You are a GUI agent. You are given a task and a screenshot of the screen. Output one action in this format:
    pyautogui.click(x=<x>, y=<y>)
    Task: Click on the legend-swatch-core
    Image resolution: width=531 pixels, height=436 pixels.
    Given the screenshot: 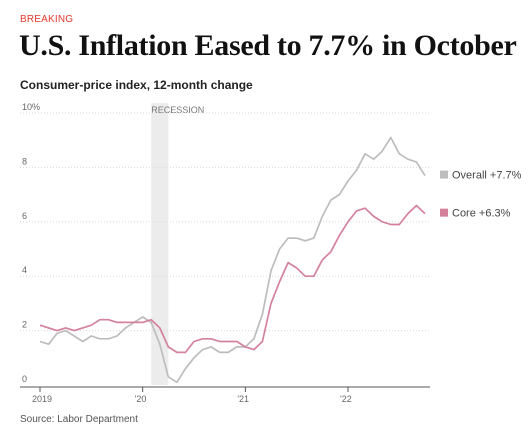 What is the action you would take?
    pyautogui.click(x=444, y=212)
    